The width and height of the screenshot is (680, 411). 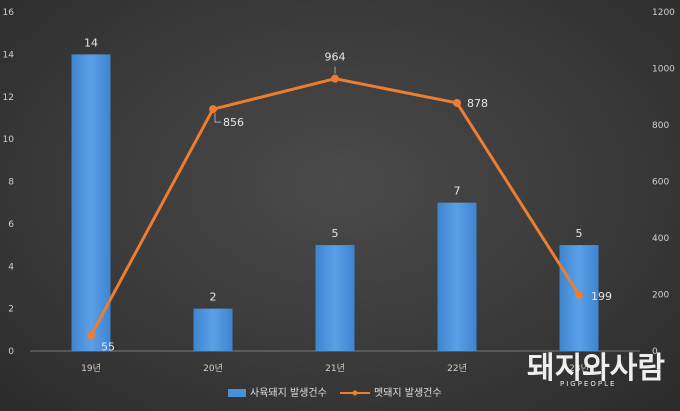 What do you see at coordinates (663, 13) in the screenshot?
I see `y-right-tick-label: 1200` at bounding box center [663, 13].